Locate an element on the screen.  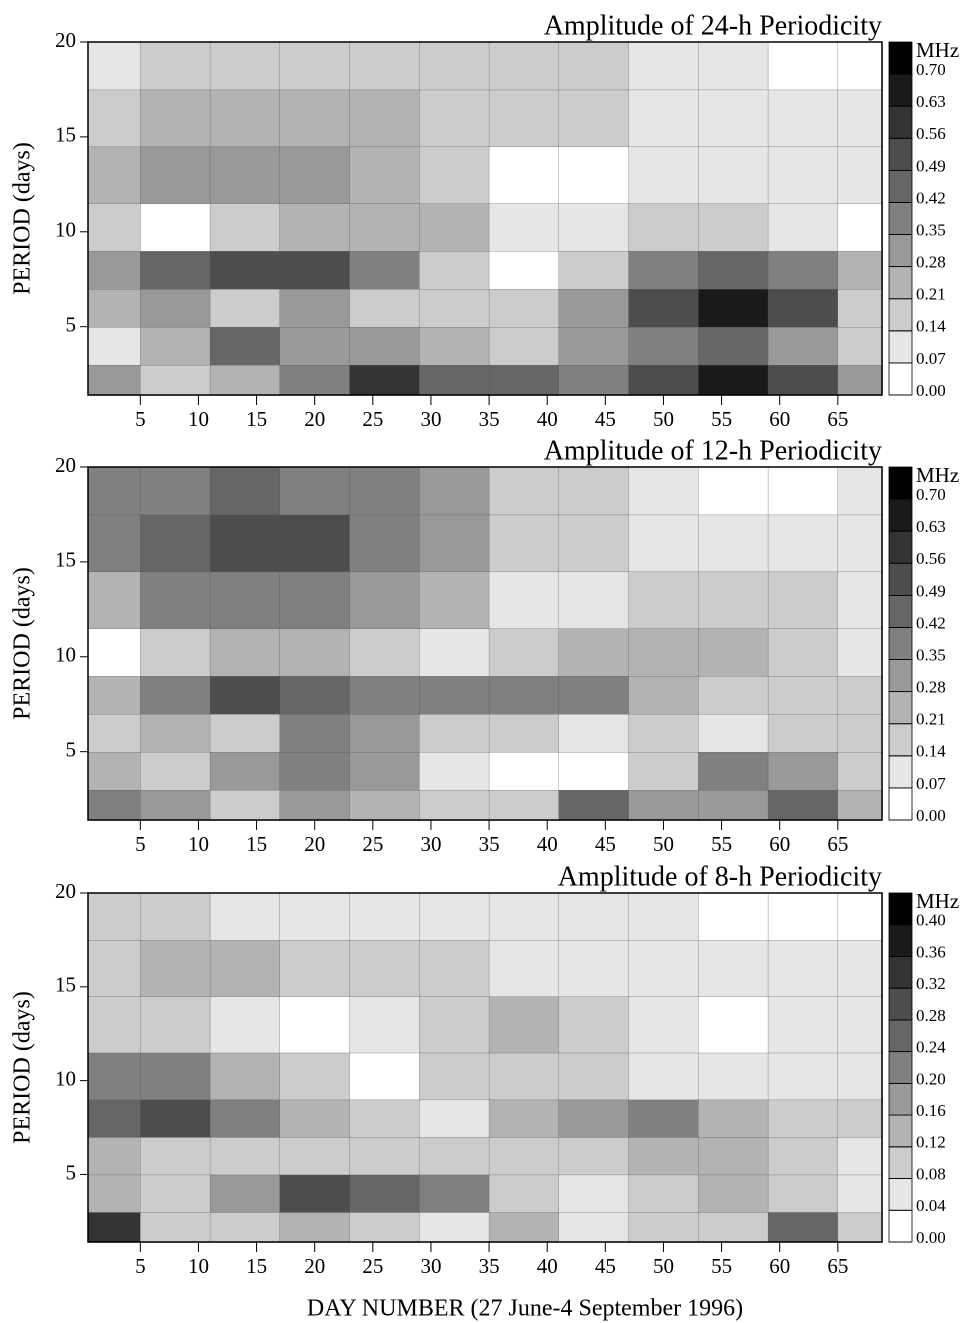
colorbar-label: 0.56 is located at coordinates (931, 558).